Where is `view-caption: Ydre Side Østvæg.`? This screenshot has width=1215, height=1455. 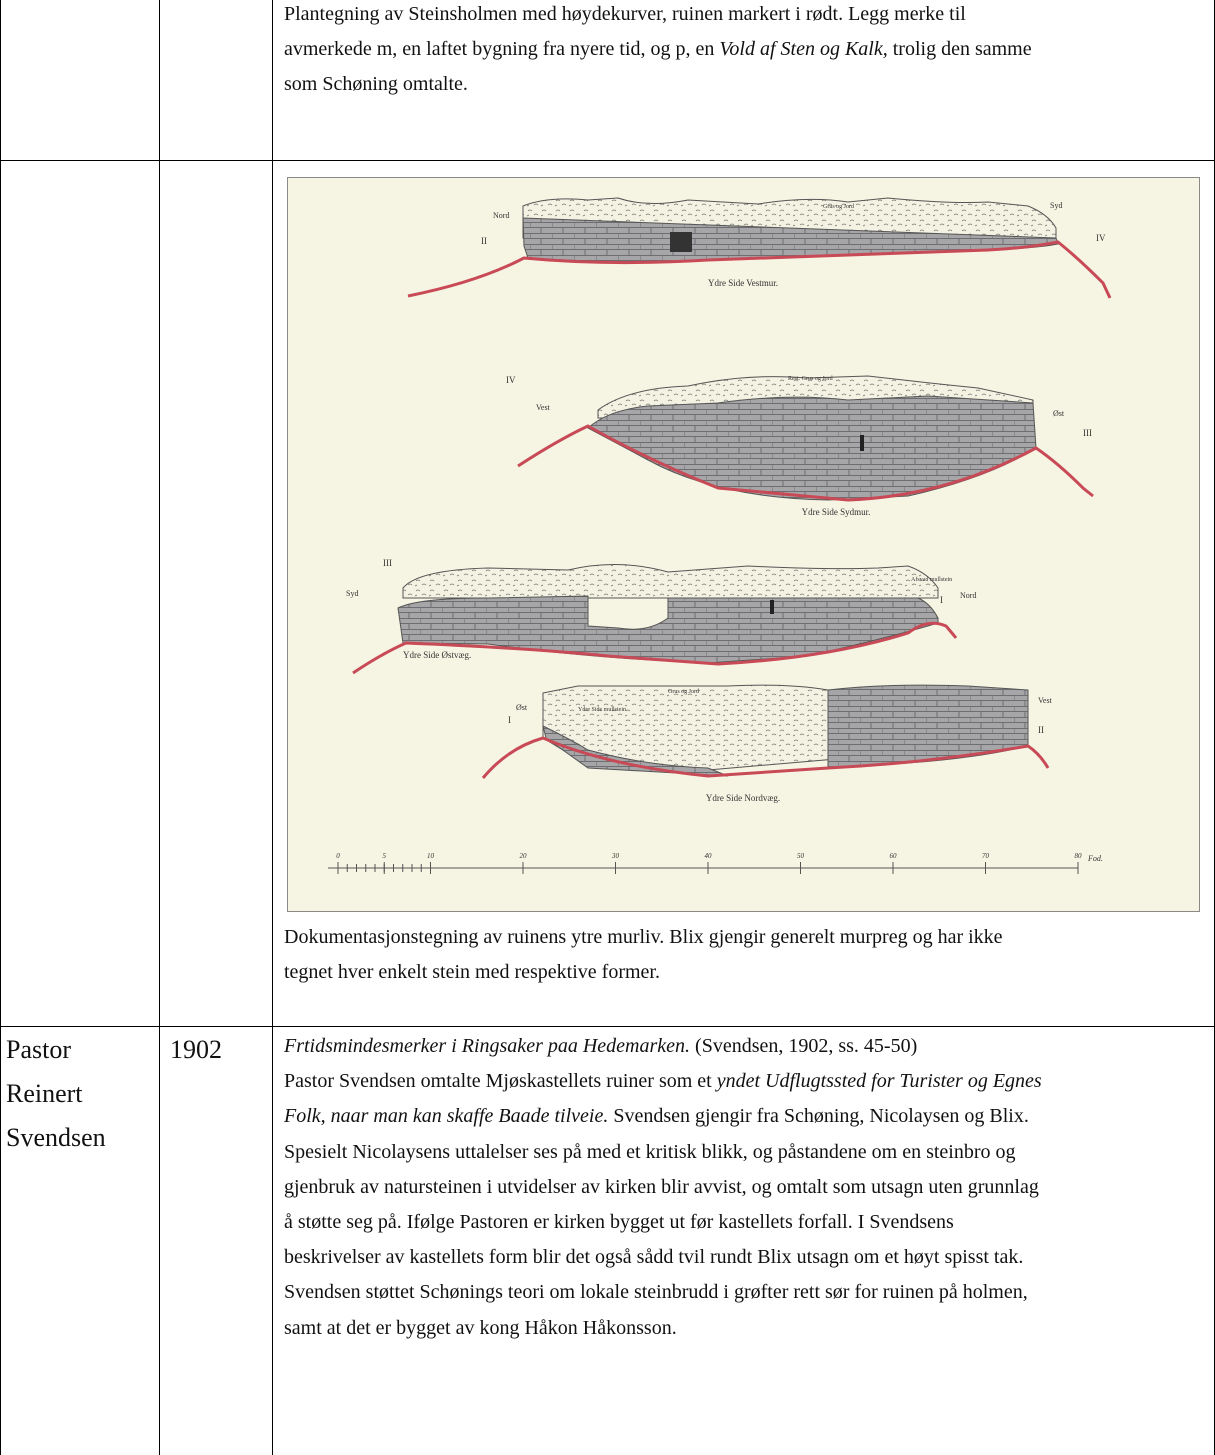
view-caption: Ydre Side Østvæg. is located at coordinates (437, 655).